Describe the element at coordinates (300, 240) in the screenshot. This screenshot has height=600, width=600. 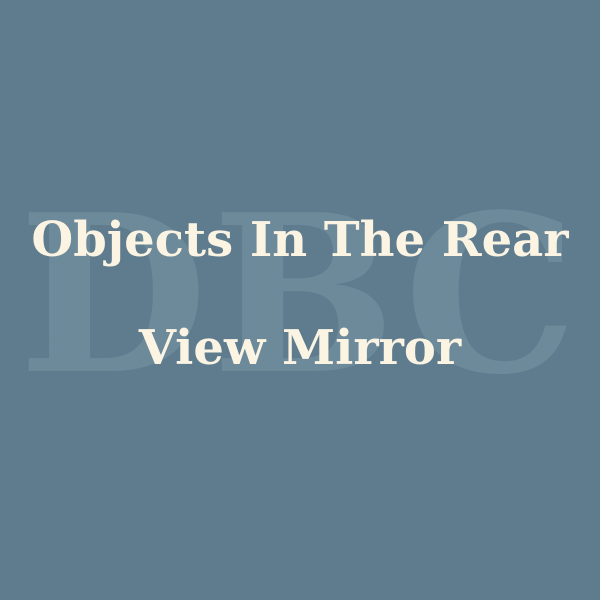
I see `title-line-1: Objects In The Rear` at that location.